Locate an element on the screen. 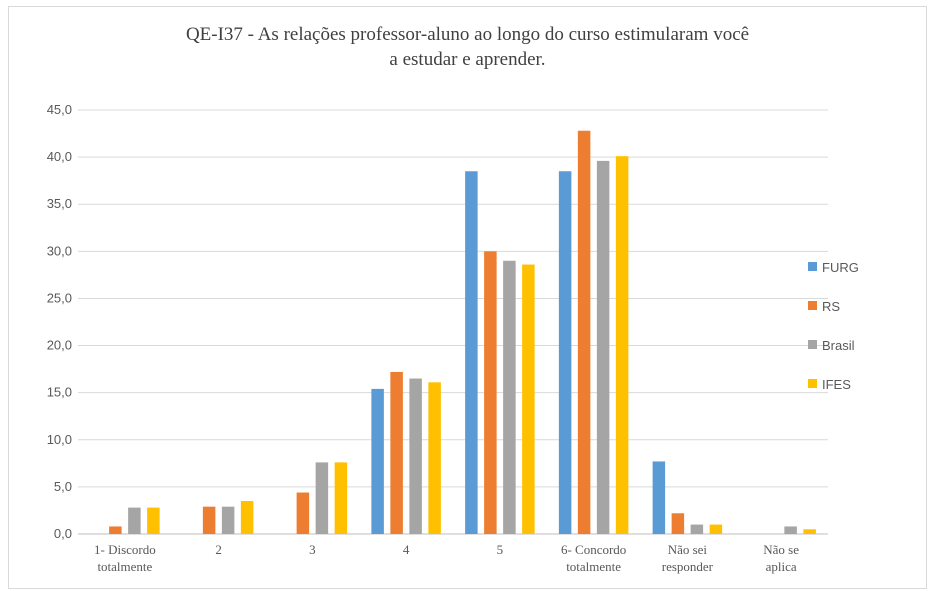 Image resolution: width=935 pixels, height=591 pixels. chart-title-line-2: a estudar e aprender. is located at coordinates (467, 59).